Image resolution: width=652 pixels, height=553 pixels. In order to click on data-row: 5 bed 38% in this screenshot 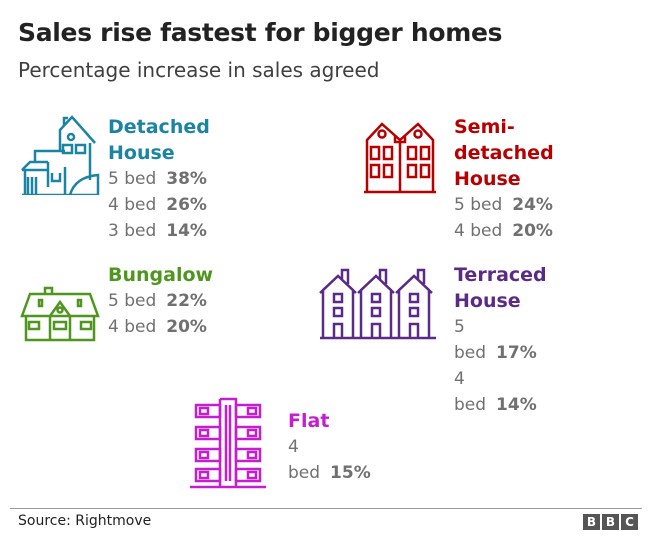, I will do `click(157, 179)`.